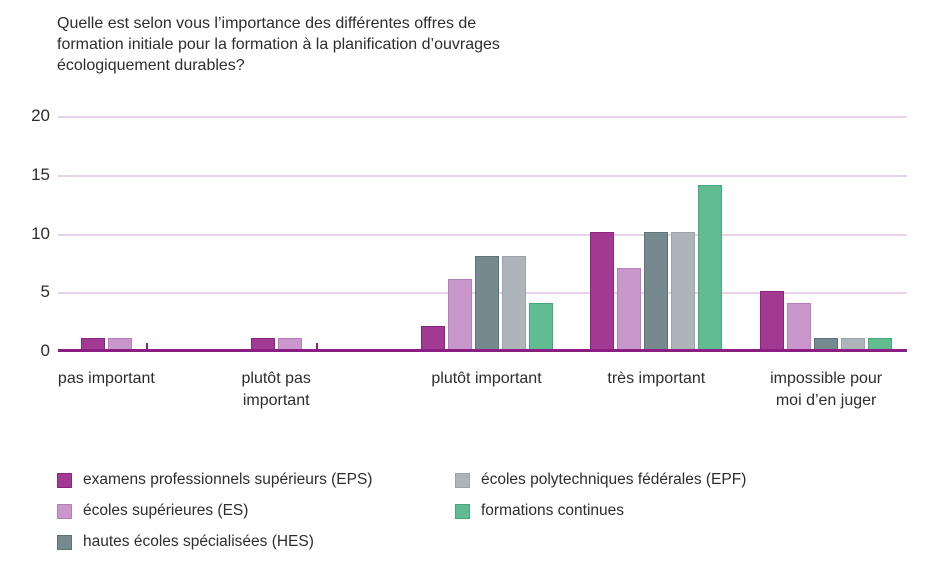  Describe the element at coordinates (40, 174) in the screenshot. I see `y-tick-label: 15` at that location.